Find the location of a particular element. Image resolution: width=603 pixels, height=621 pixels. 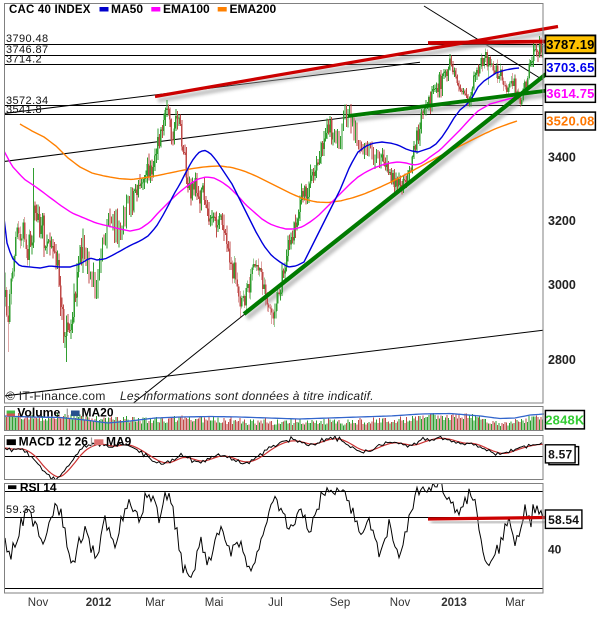

svg-text: EMA200 is located at coordinates (253, 9).